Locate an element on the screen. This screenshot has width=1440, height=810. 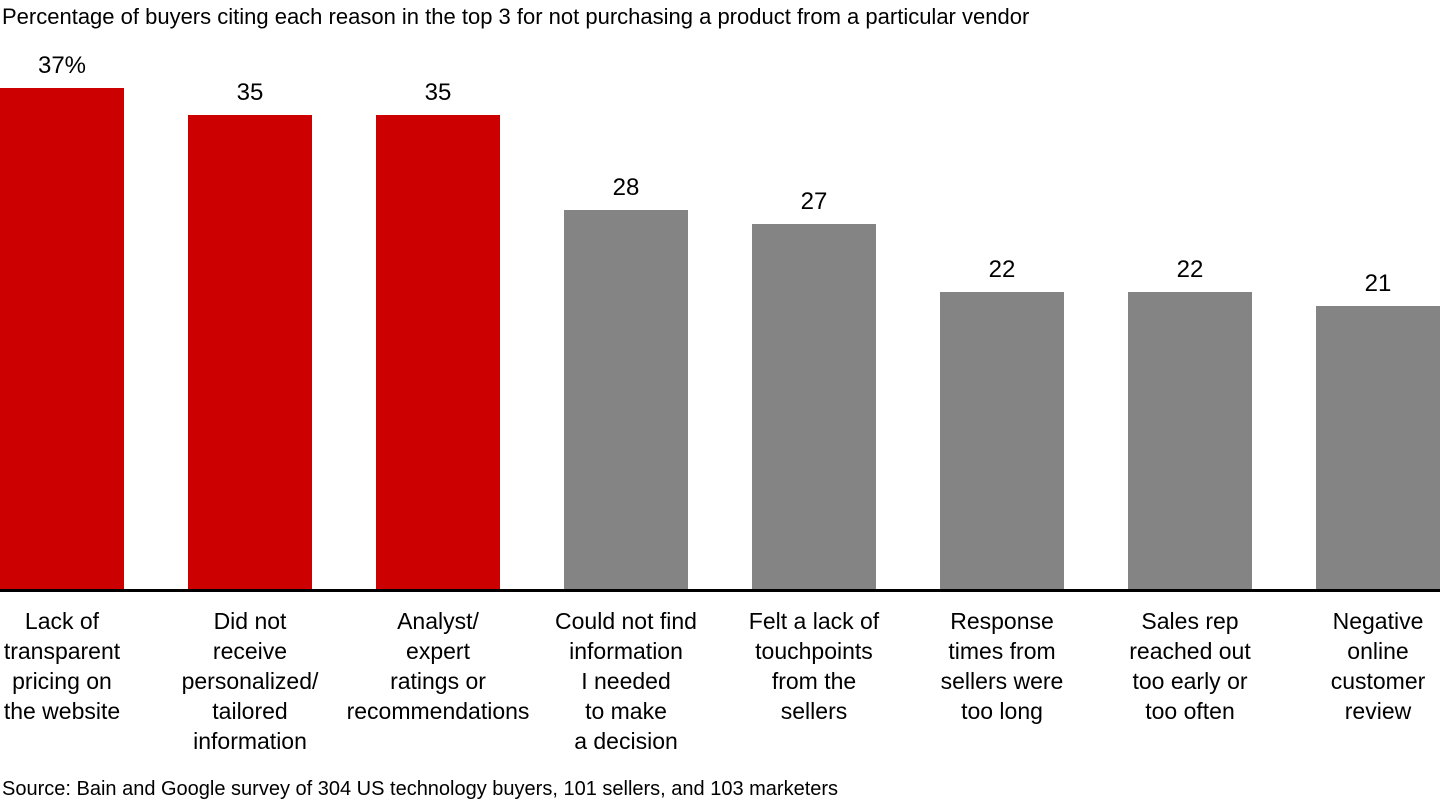
bar-column-8: 21 is located at coordinates (1378, 430).